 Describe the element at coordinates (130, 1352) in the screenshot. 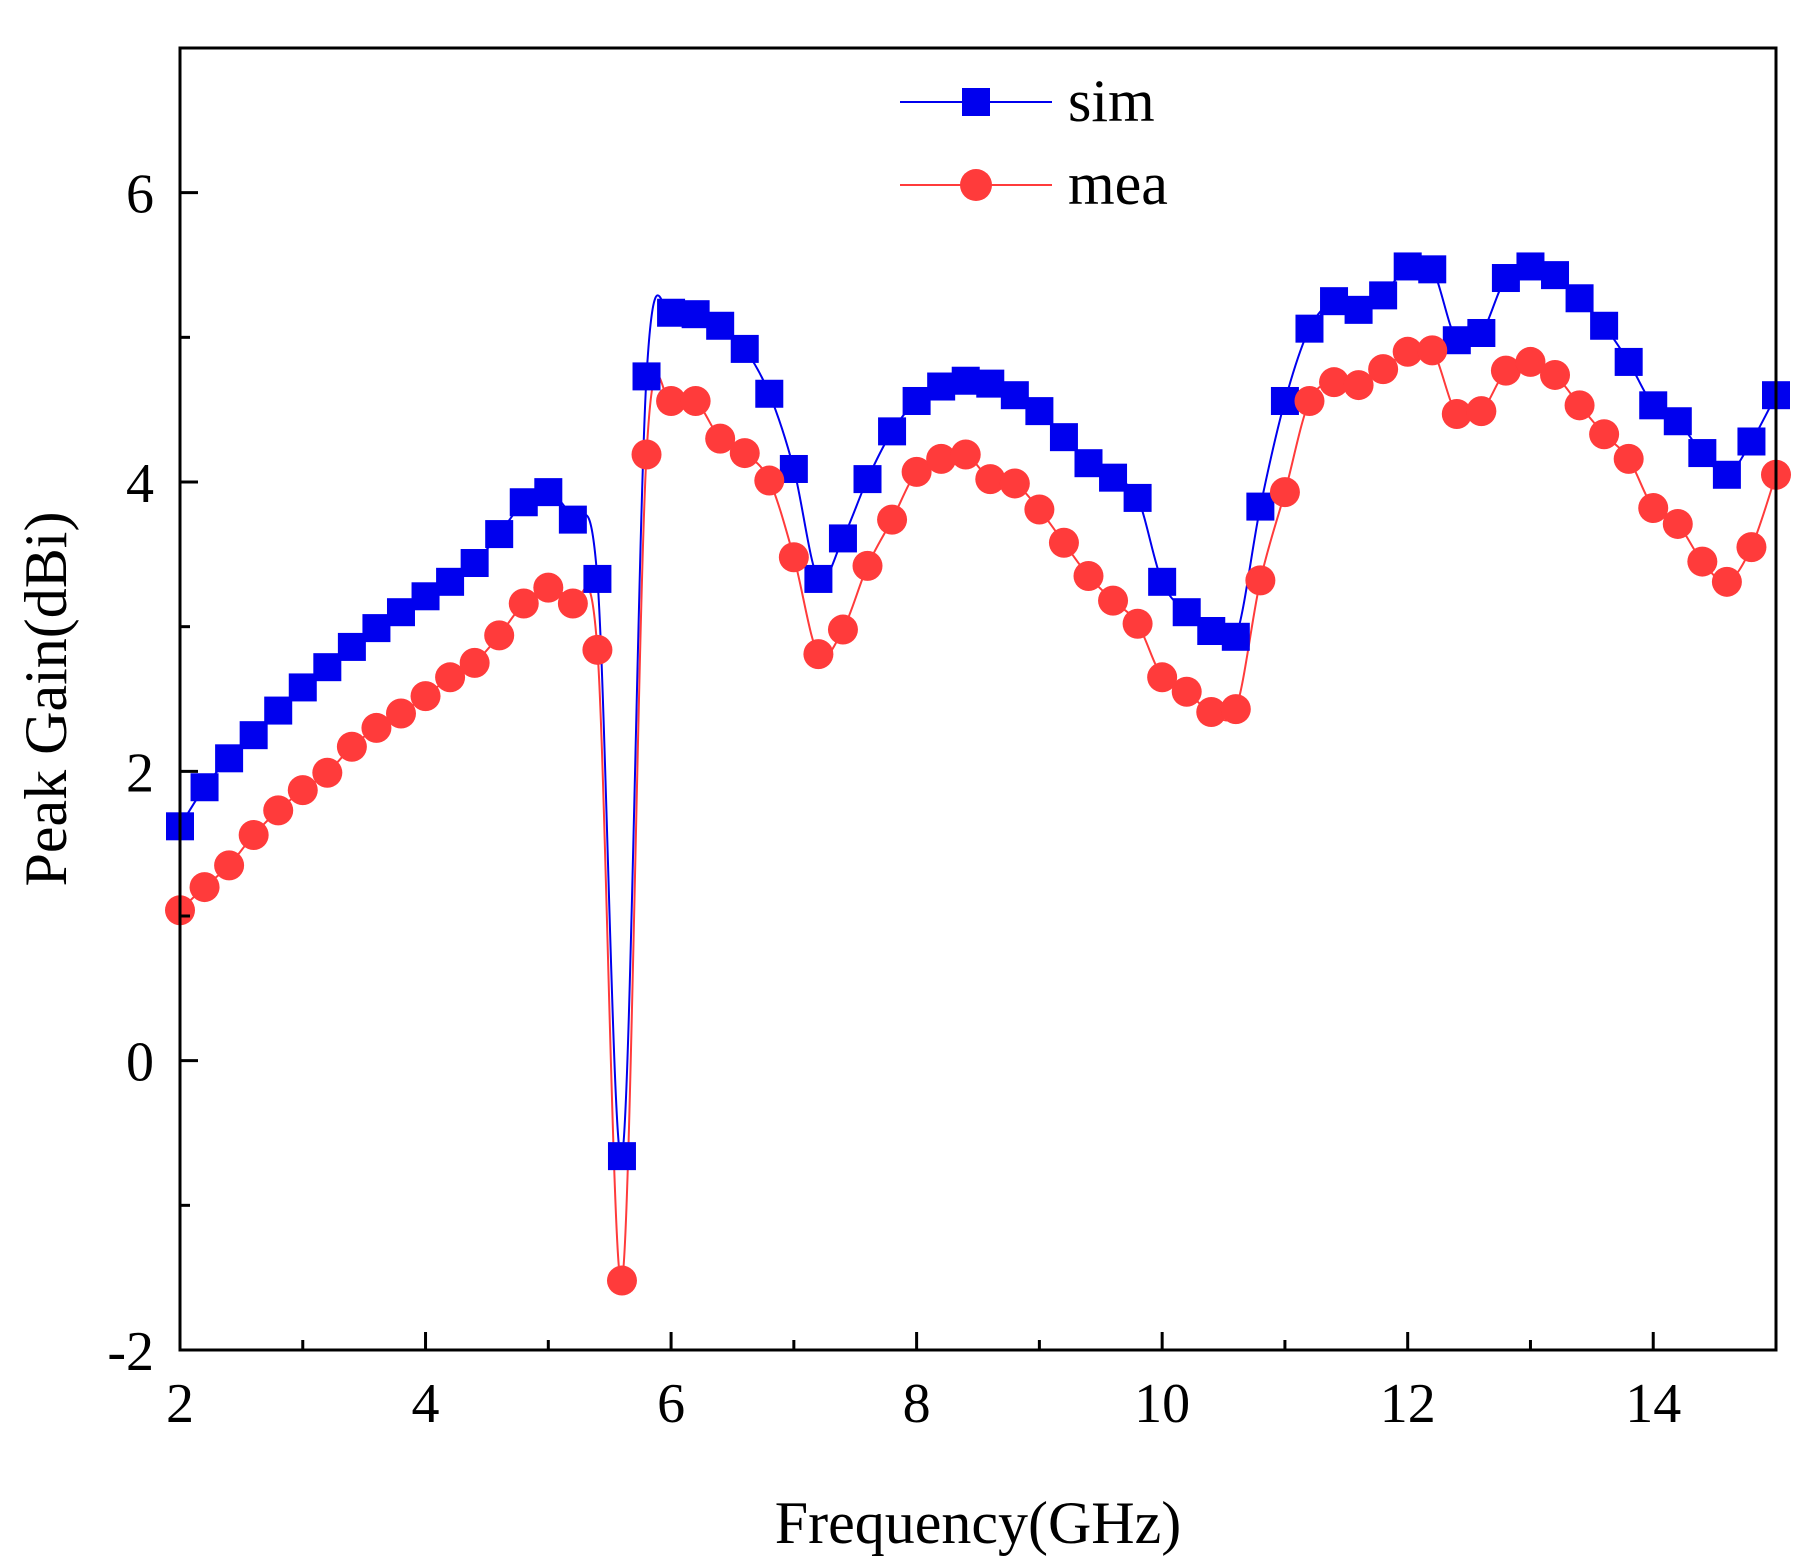

I see `y-tick-label: -2` at that location.